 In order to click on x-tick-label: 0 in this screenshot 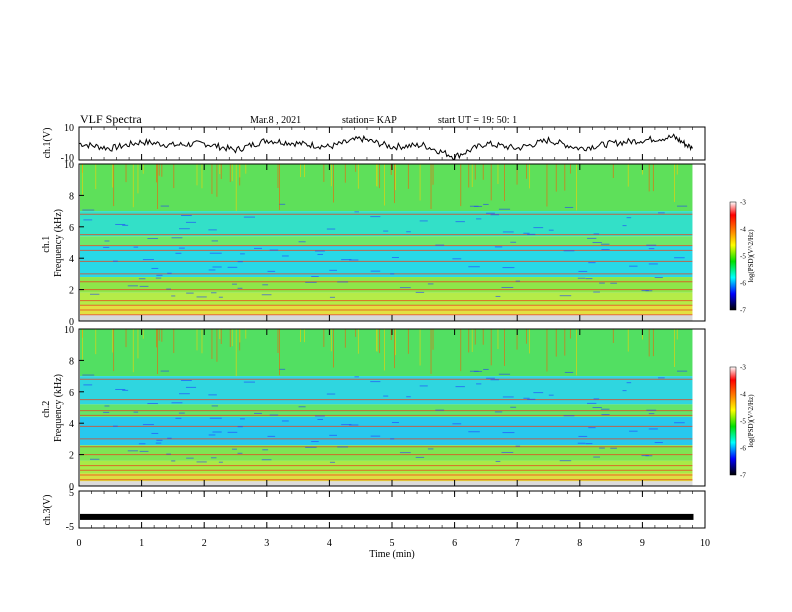, I will do `click(79, 543)`.